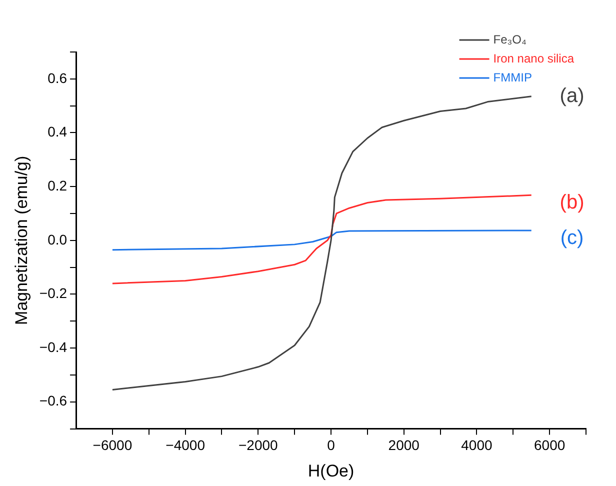 The height and width of the screenshot is (486, 616). I want to click on y-tick-label: 0.2, so click(58, 185).